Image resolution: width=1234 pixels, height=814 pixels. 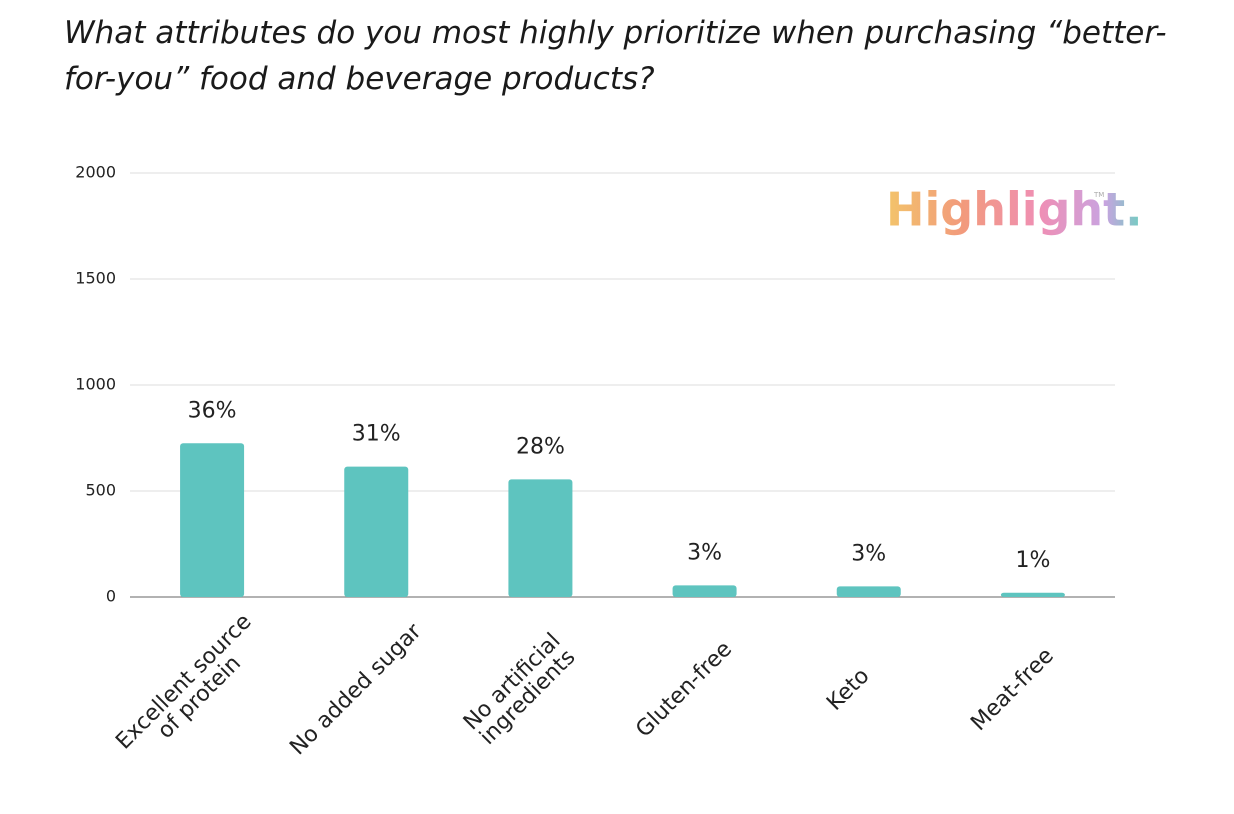 I want to click on y-tick-label: 0, so click(x=111, y=596).